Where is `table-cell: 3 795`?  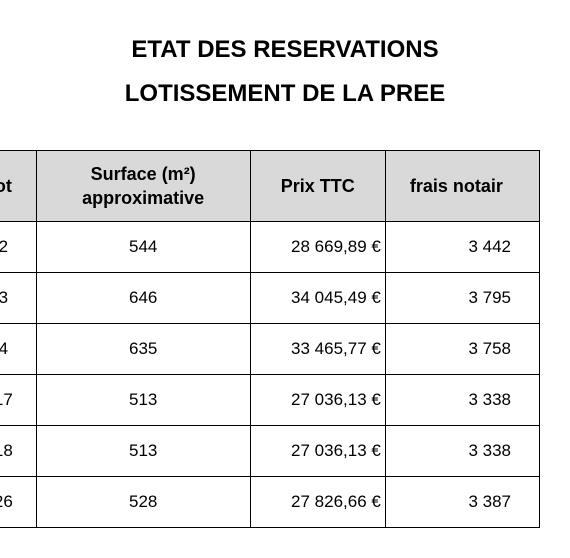
table-cell: 3 795 is located at coordinates (462, 298).